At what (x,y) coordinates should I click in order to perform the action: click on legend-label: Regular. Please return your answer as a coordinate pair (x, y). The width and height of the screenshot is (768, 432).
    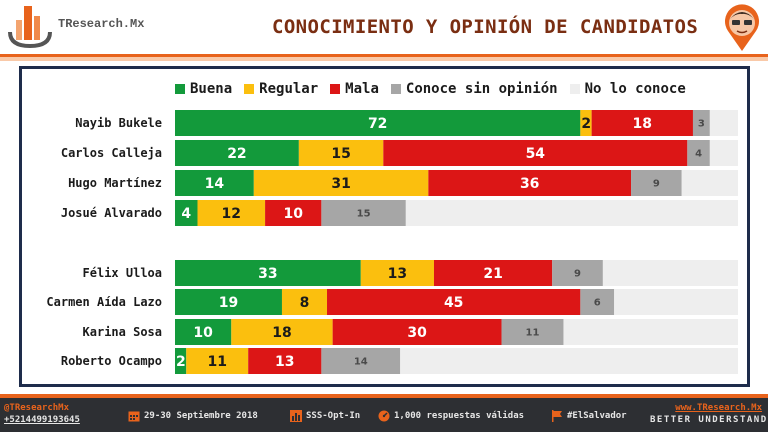
    Looking at the image, I should click on (289, 89).